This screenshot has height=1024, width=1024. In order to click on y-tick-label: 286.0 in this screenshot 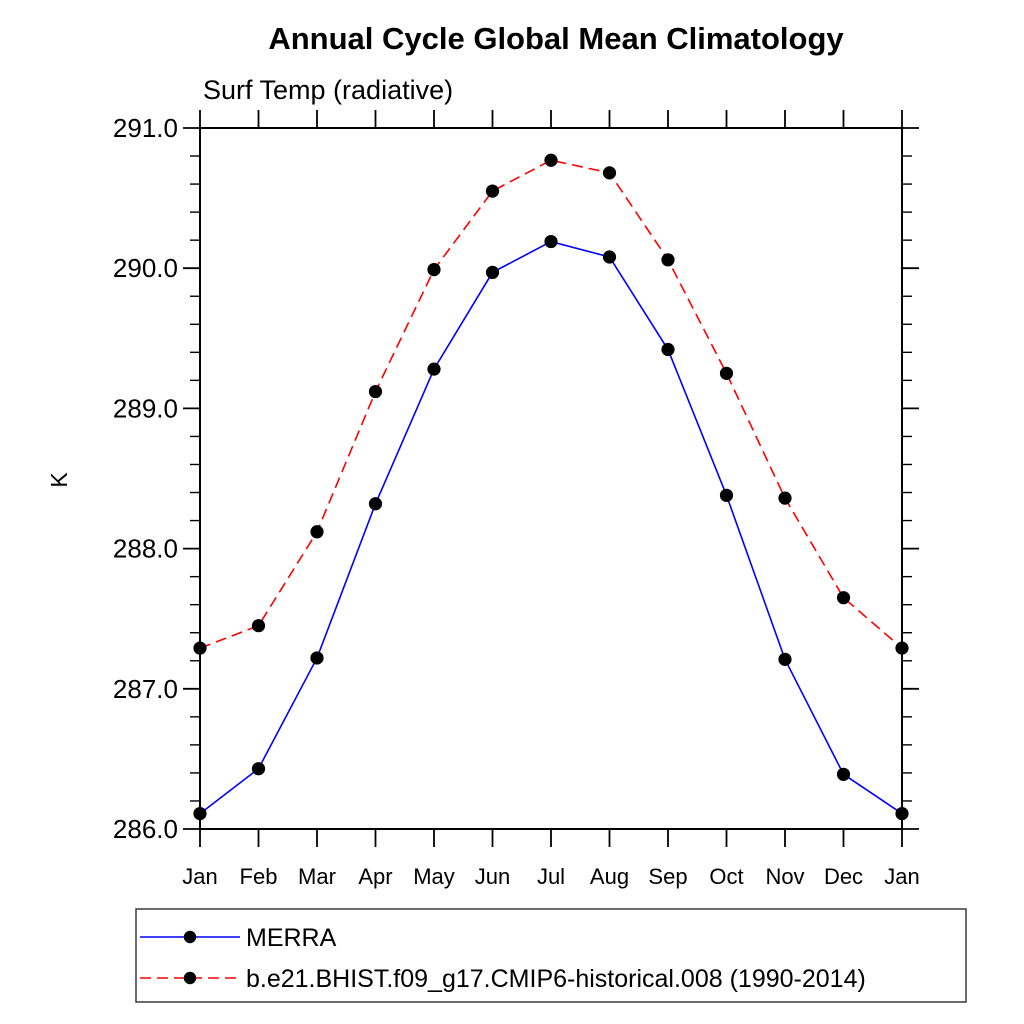, I will do `click(145, 829)`.